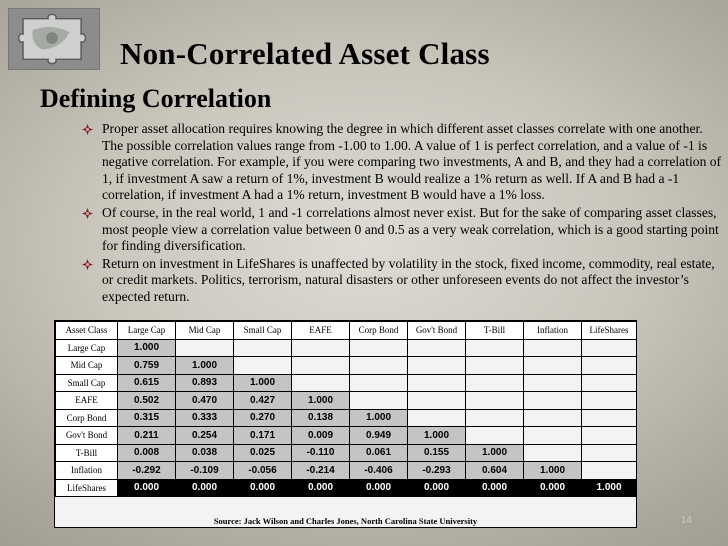 This screenshot has height=546, width=728. Describe the element at coordinates (86, 365) in the screenshot. I see `row-label: Mid Cap` at that location.